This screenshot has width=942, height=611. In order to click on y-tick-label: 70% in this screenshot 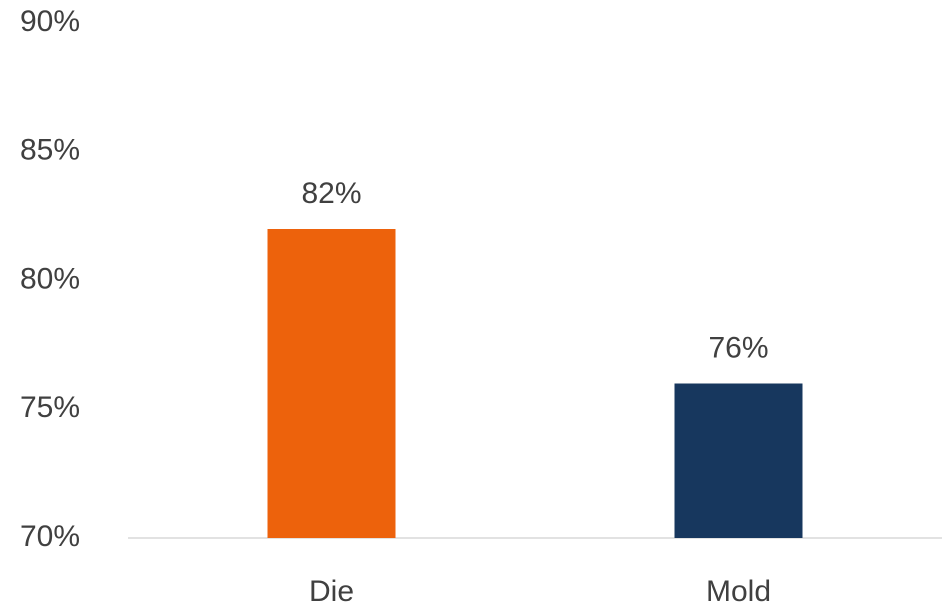, I will do `click(50, 536)`.